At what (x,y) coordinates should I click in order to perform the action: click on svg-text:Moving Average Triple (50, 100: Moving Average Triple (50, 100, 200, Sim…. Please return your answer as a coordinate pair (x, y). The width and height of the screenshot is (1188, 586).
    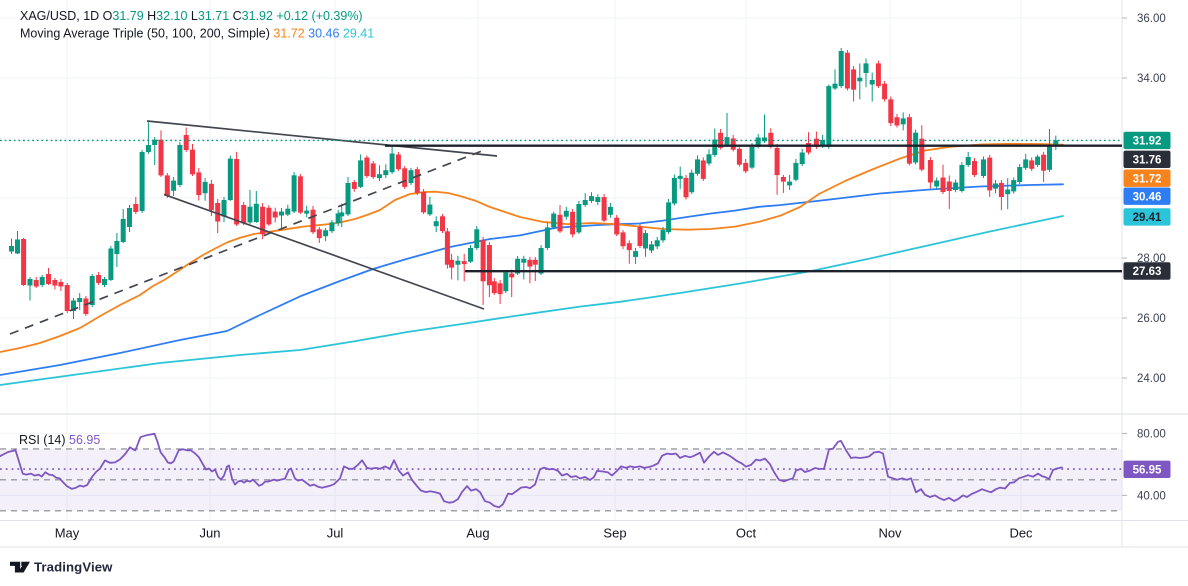
    Looking at the image, I should click on (197, 34).